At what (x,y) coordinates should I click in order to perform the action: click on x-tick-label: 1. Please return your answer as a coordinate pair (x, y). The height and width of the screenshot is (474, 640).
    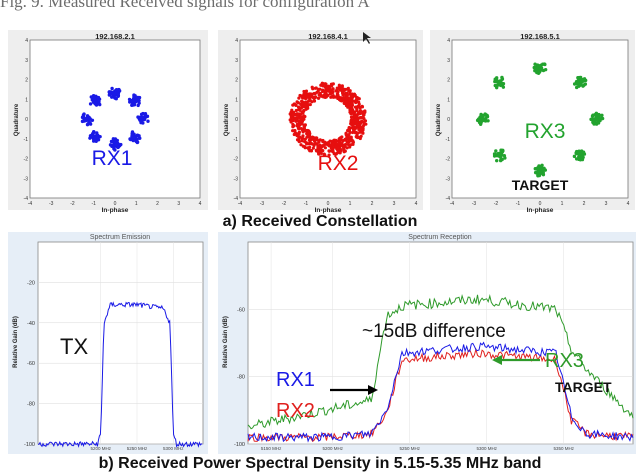
    Looking at the image, I should click on (350, 204).